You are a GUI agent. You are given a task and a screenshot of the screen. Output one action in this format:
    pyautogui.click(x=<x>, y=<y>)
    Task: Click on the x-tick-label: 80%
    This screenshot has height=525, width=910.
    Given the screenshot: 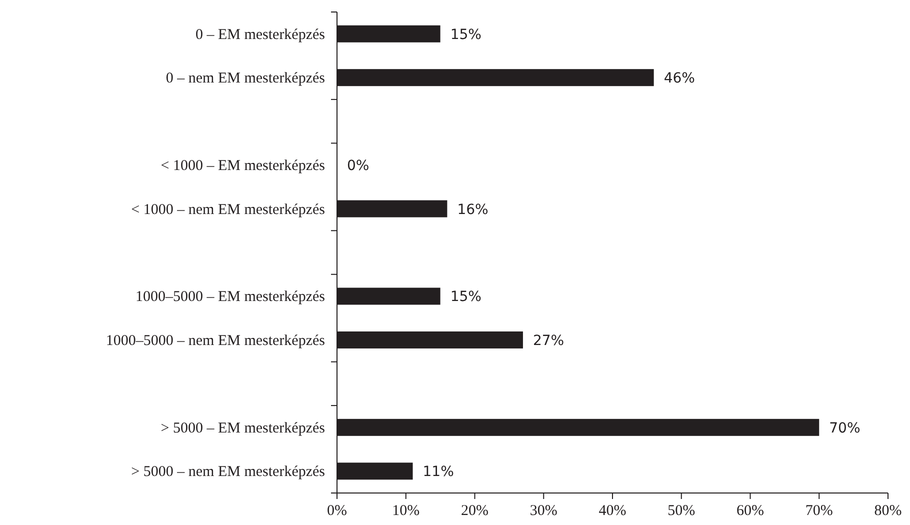 What is the action you would take?
    pyautogui.click(x=888, y=511)
    